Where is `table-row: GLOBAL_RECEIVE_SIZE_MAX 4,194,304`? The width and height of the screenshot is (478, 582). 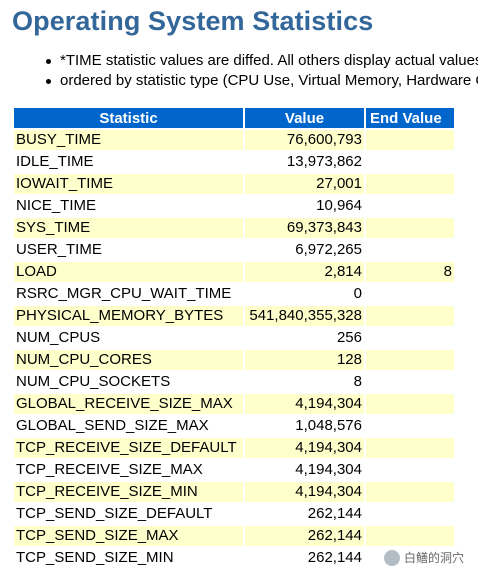 table-row: GLOBAL_RECEIVE_SIZE_MAX 4,194,304 is located at coordinates (234, 404).